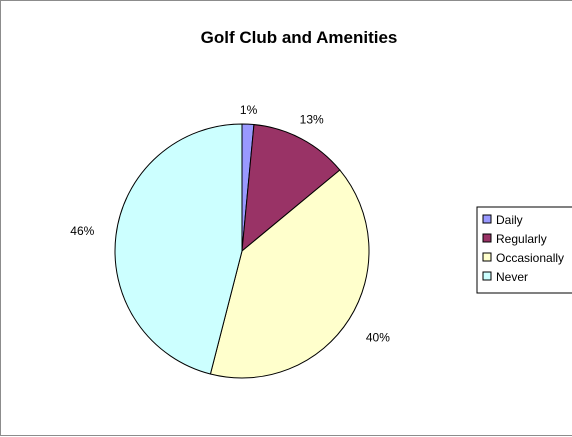 Image resolution: width=572 pixels, height=437 pixels. Describe the element at coordinates (299, 37) in the screenshot. I see `chart-title: Golf Club and Amenities` at that location.